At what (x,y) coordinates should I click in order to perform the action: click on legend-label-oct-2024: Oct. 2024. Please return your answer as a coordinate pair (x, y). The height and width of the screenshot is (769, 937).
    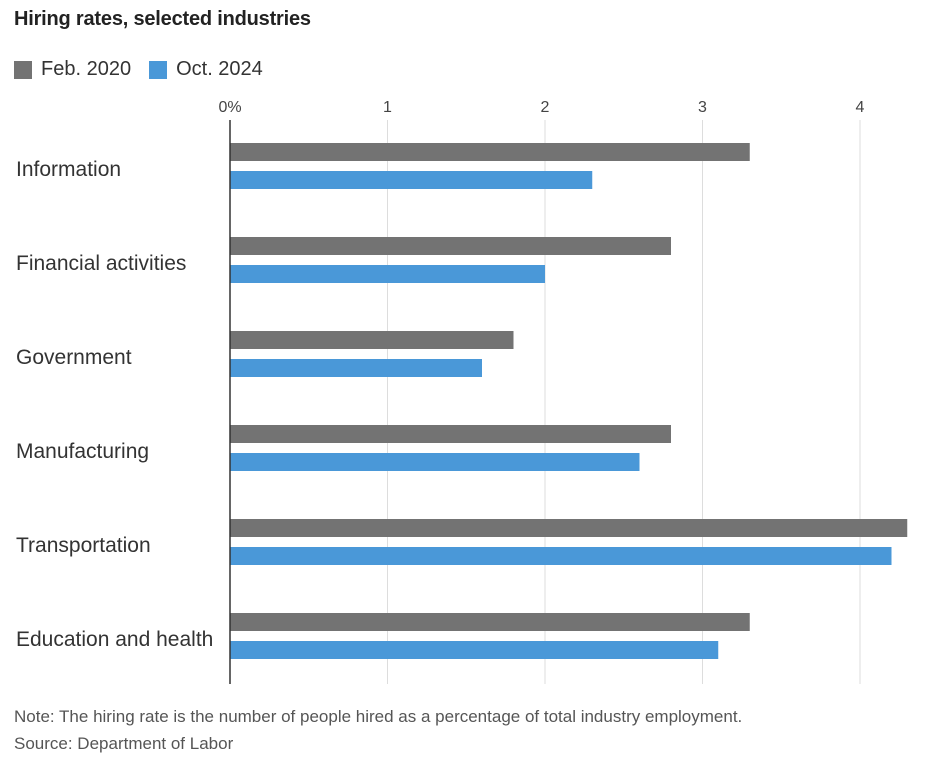
    Looking at the image, I should click on (219, 69).